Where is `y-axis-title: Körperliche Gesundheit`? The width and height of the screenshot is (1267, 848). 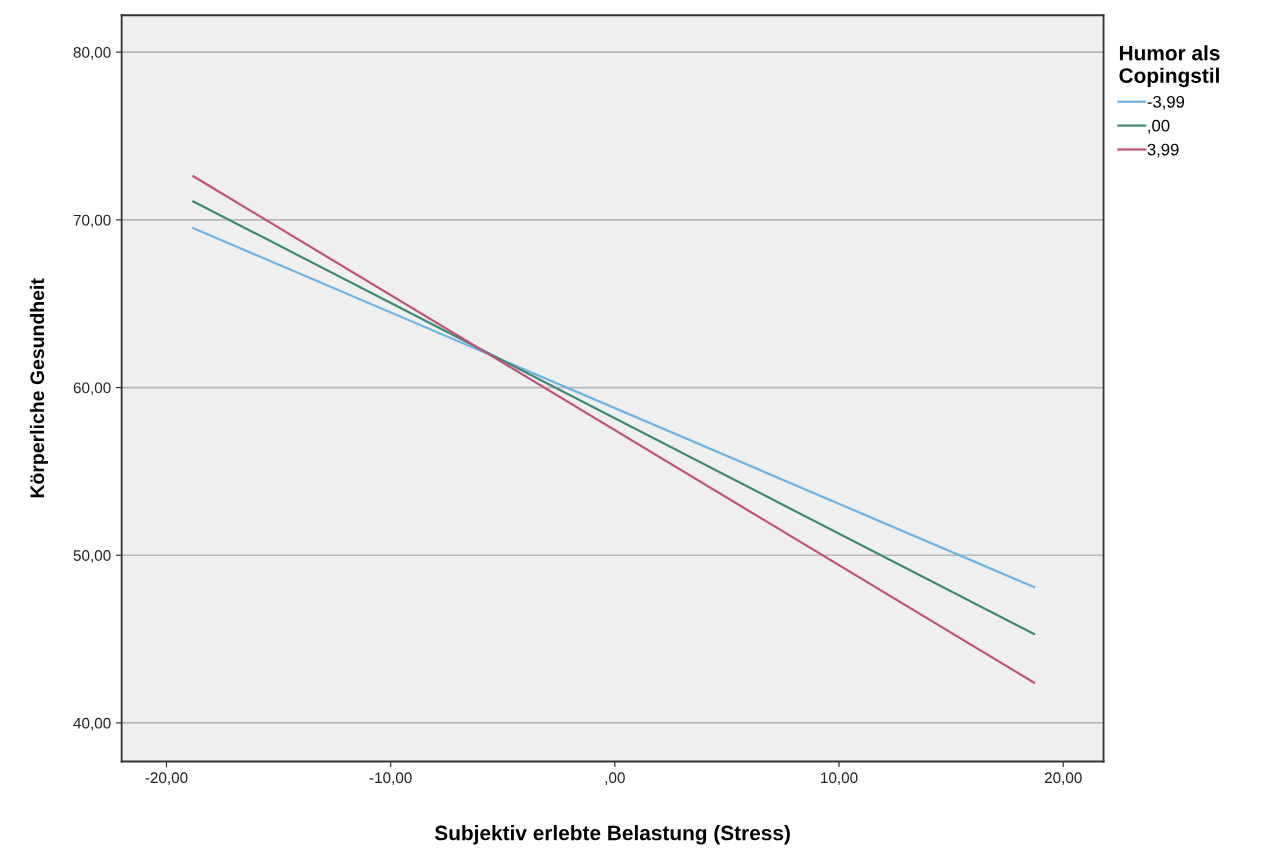 y-axis-title: Körperliche Gesundheit is located at coordinates (38, 388).